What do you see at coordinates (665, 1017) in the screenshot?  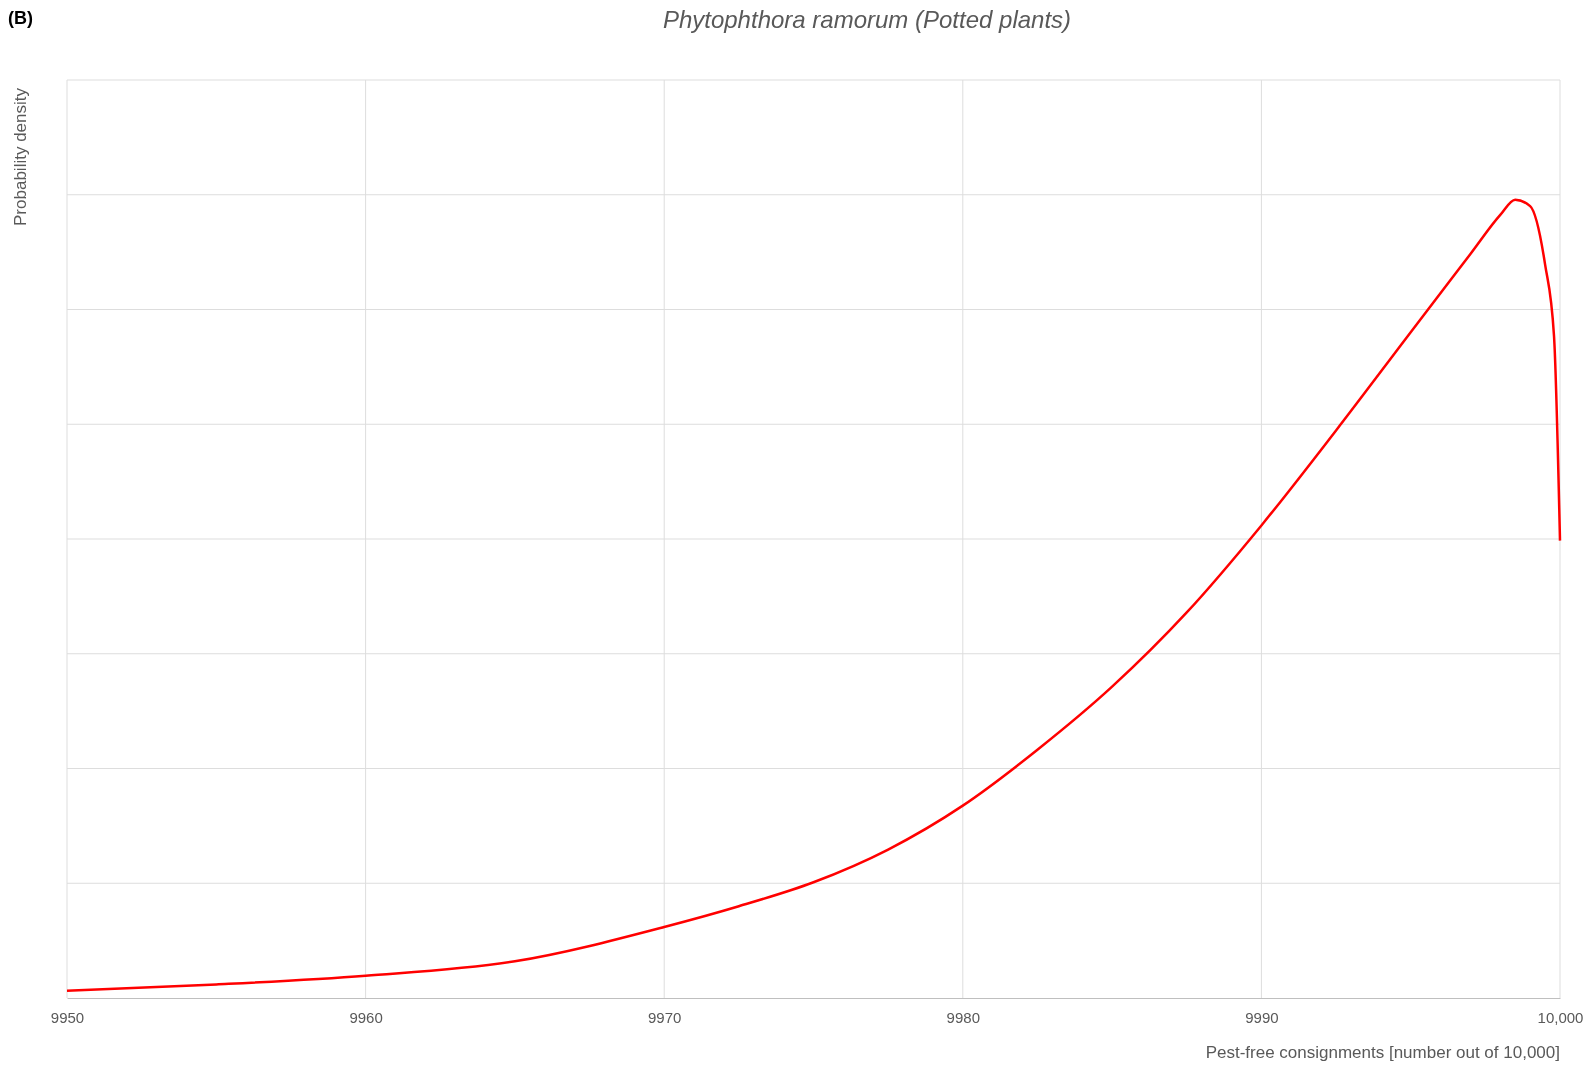 I see `x-tick-label: 9970` at bounding box center [665, 1017].